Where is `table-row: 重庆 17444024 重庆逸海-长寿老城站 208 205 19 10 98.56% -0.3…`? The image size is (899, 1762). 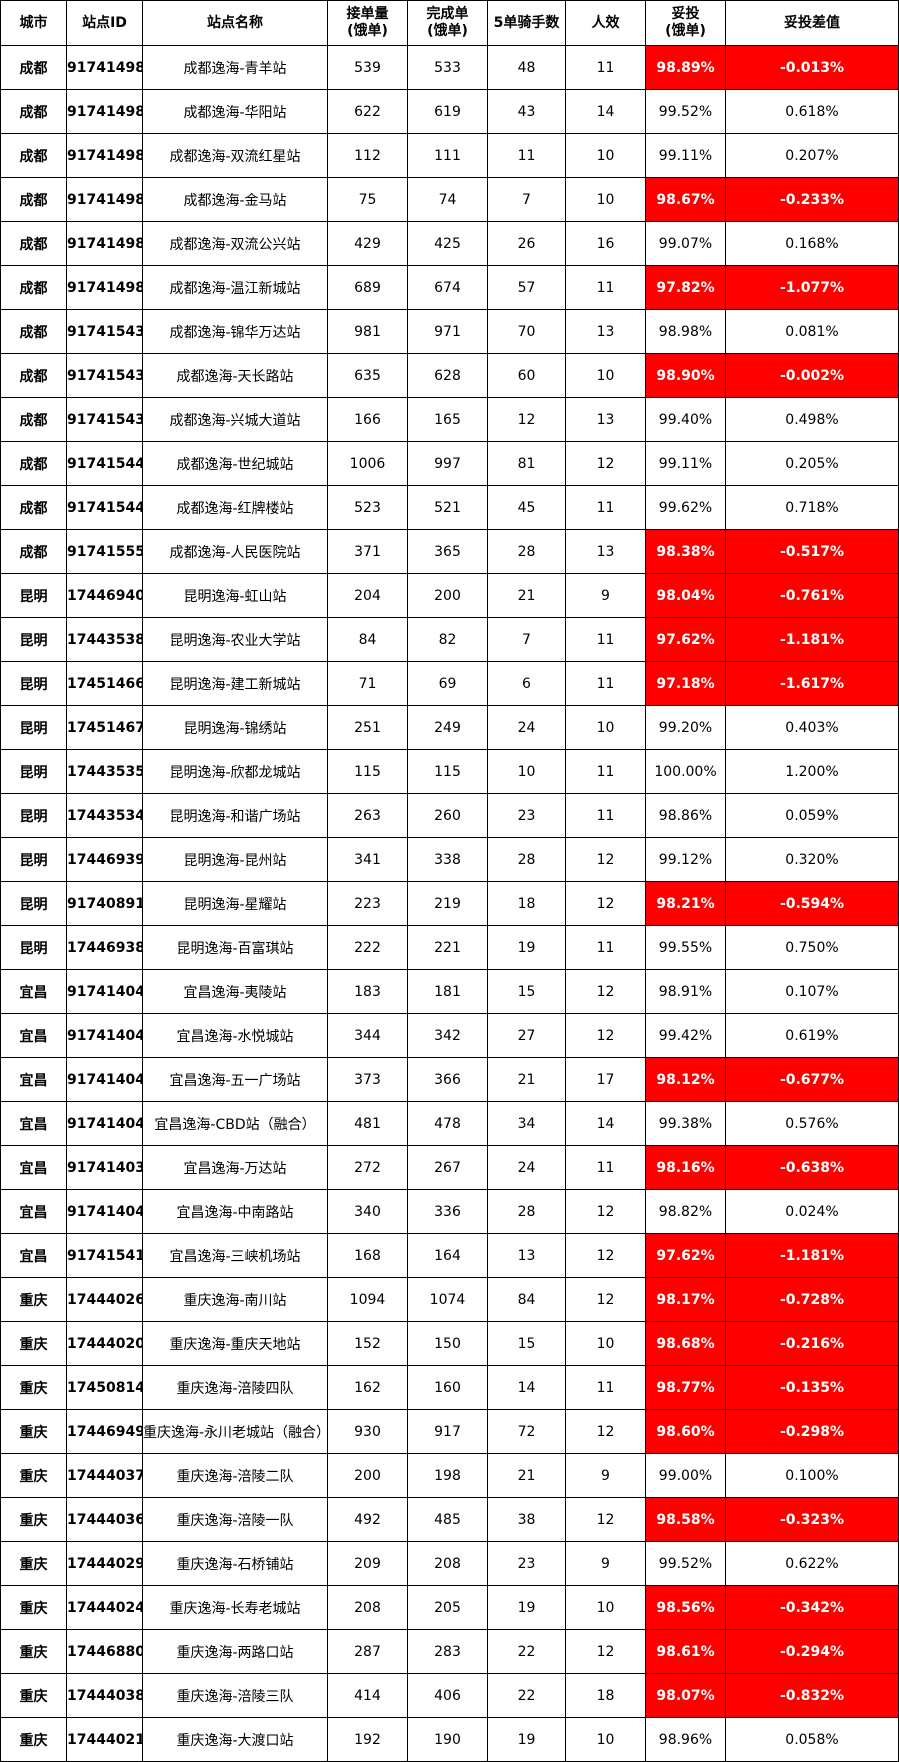 table-row: 重庆 17444024 重庆逸海-长寿老城站 208 205 19 10 98.56% -0.3… is located at coordinates (449, 1607).